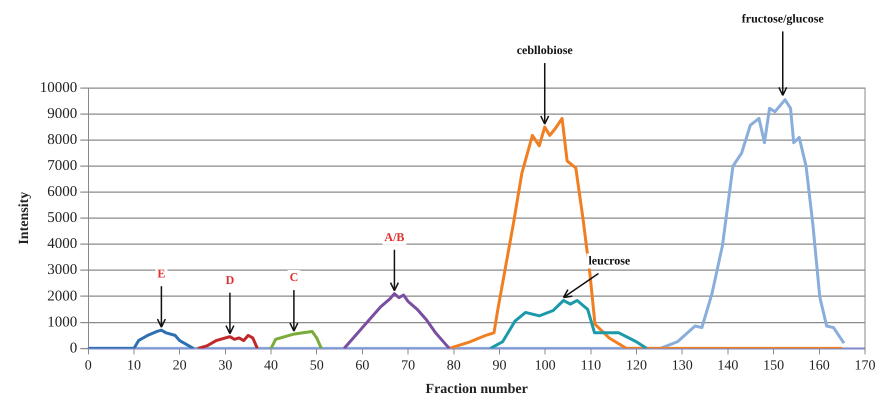 The height and width of the screenshot is (414, 893). I want to click on annotation: leucrose, so click(609, 261).